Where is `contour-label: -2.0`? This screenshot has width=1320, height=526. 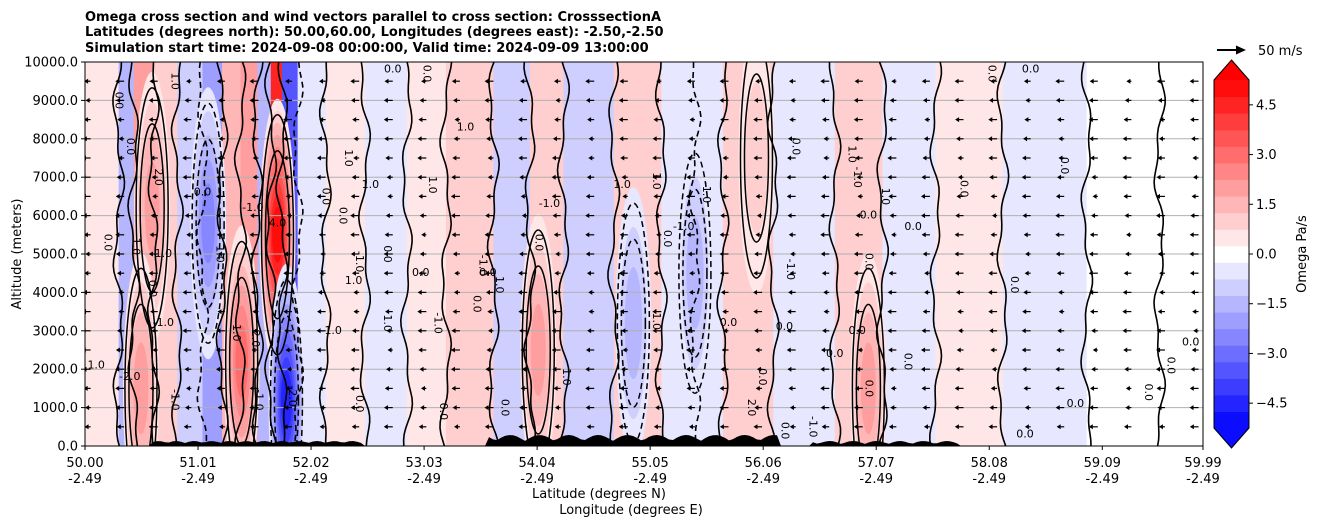
contour-label: -2.0 is located at coordinates (292, 395).